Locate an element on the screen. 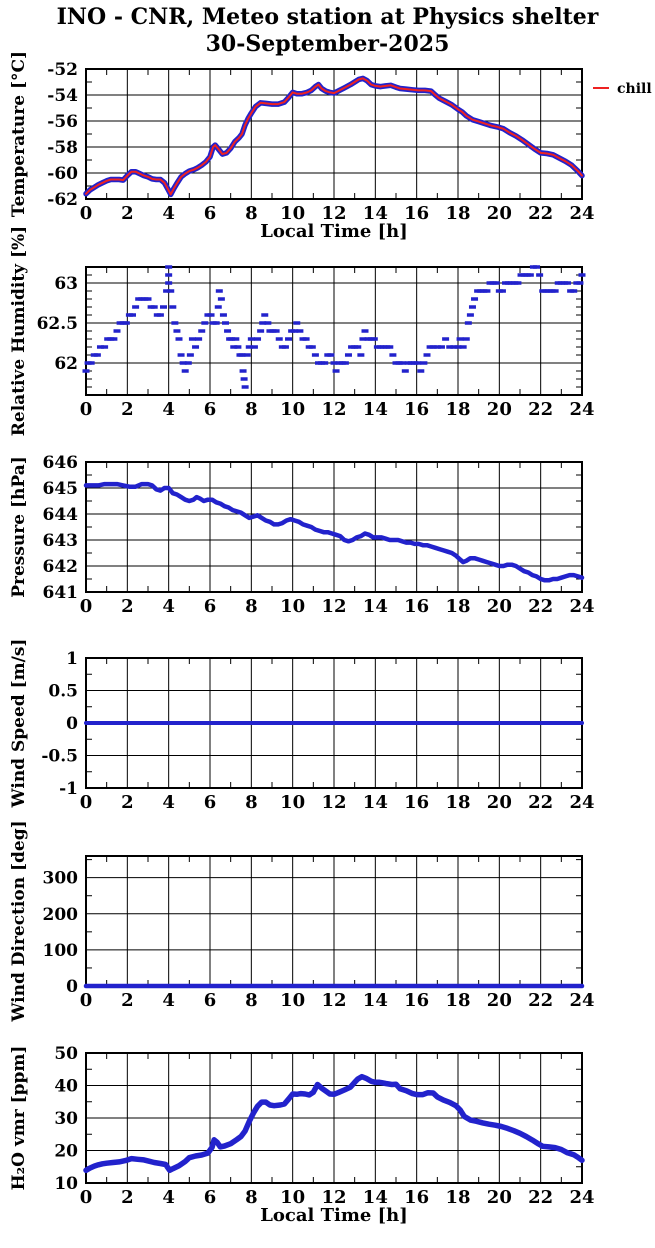 Image resolution: width=655 pixels, height=1248 pixels. y-tick-label: 1 is located at coordinates (72, 659).